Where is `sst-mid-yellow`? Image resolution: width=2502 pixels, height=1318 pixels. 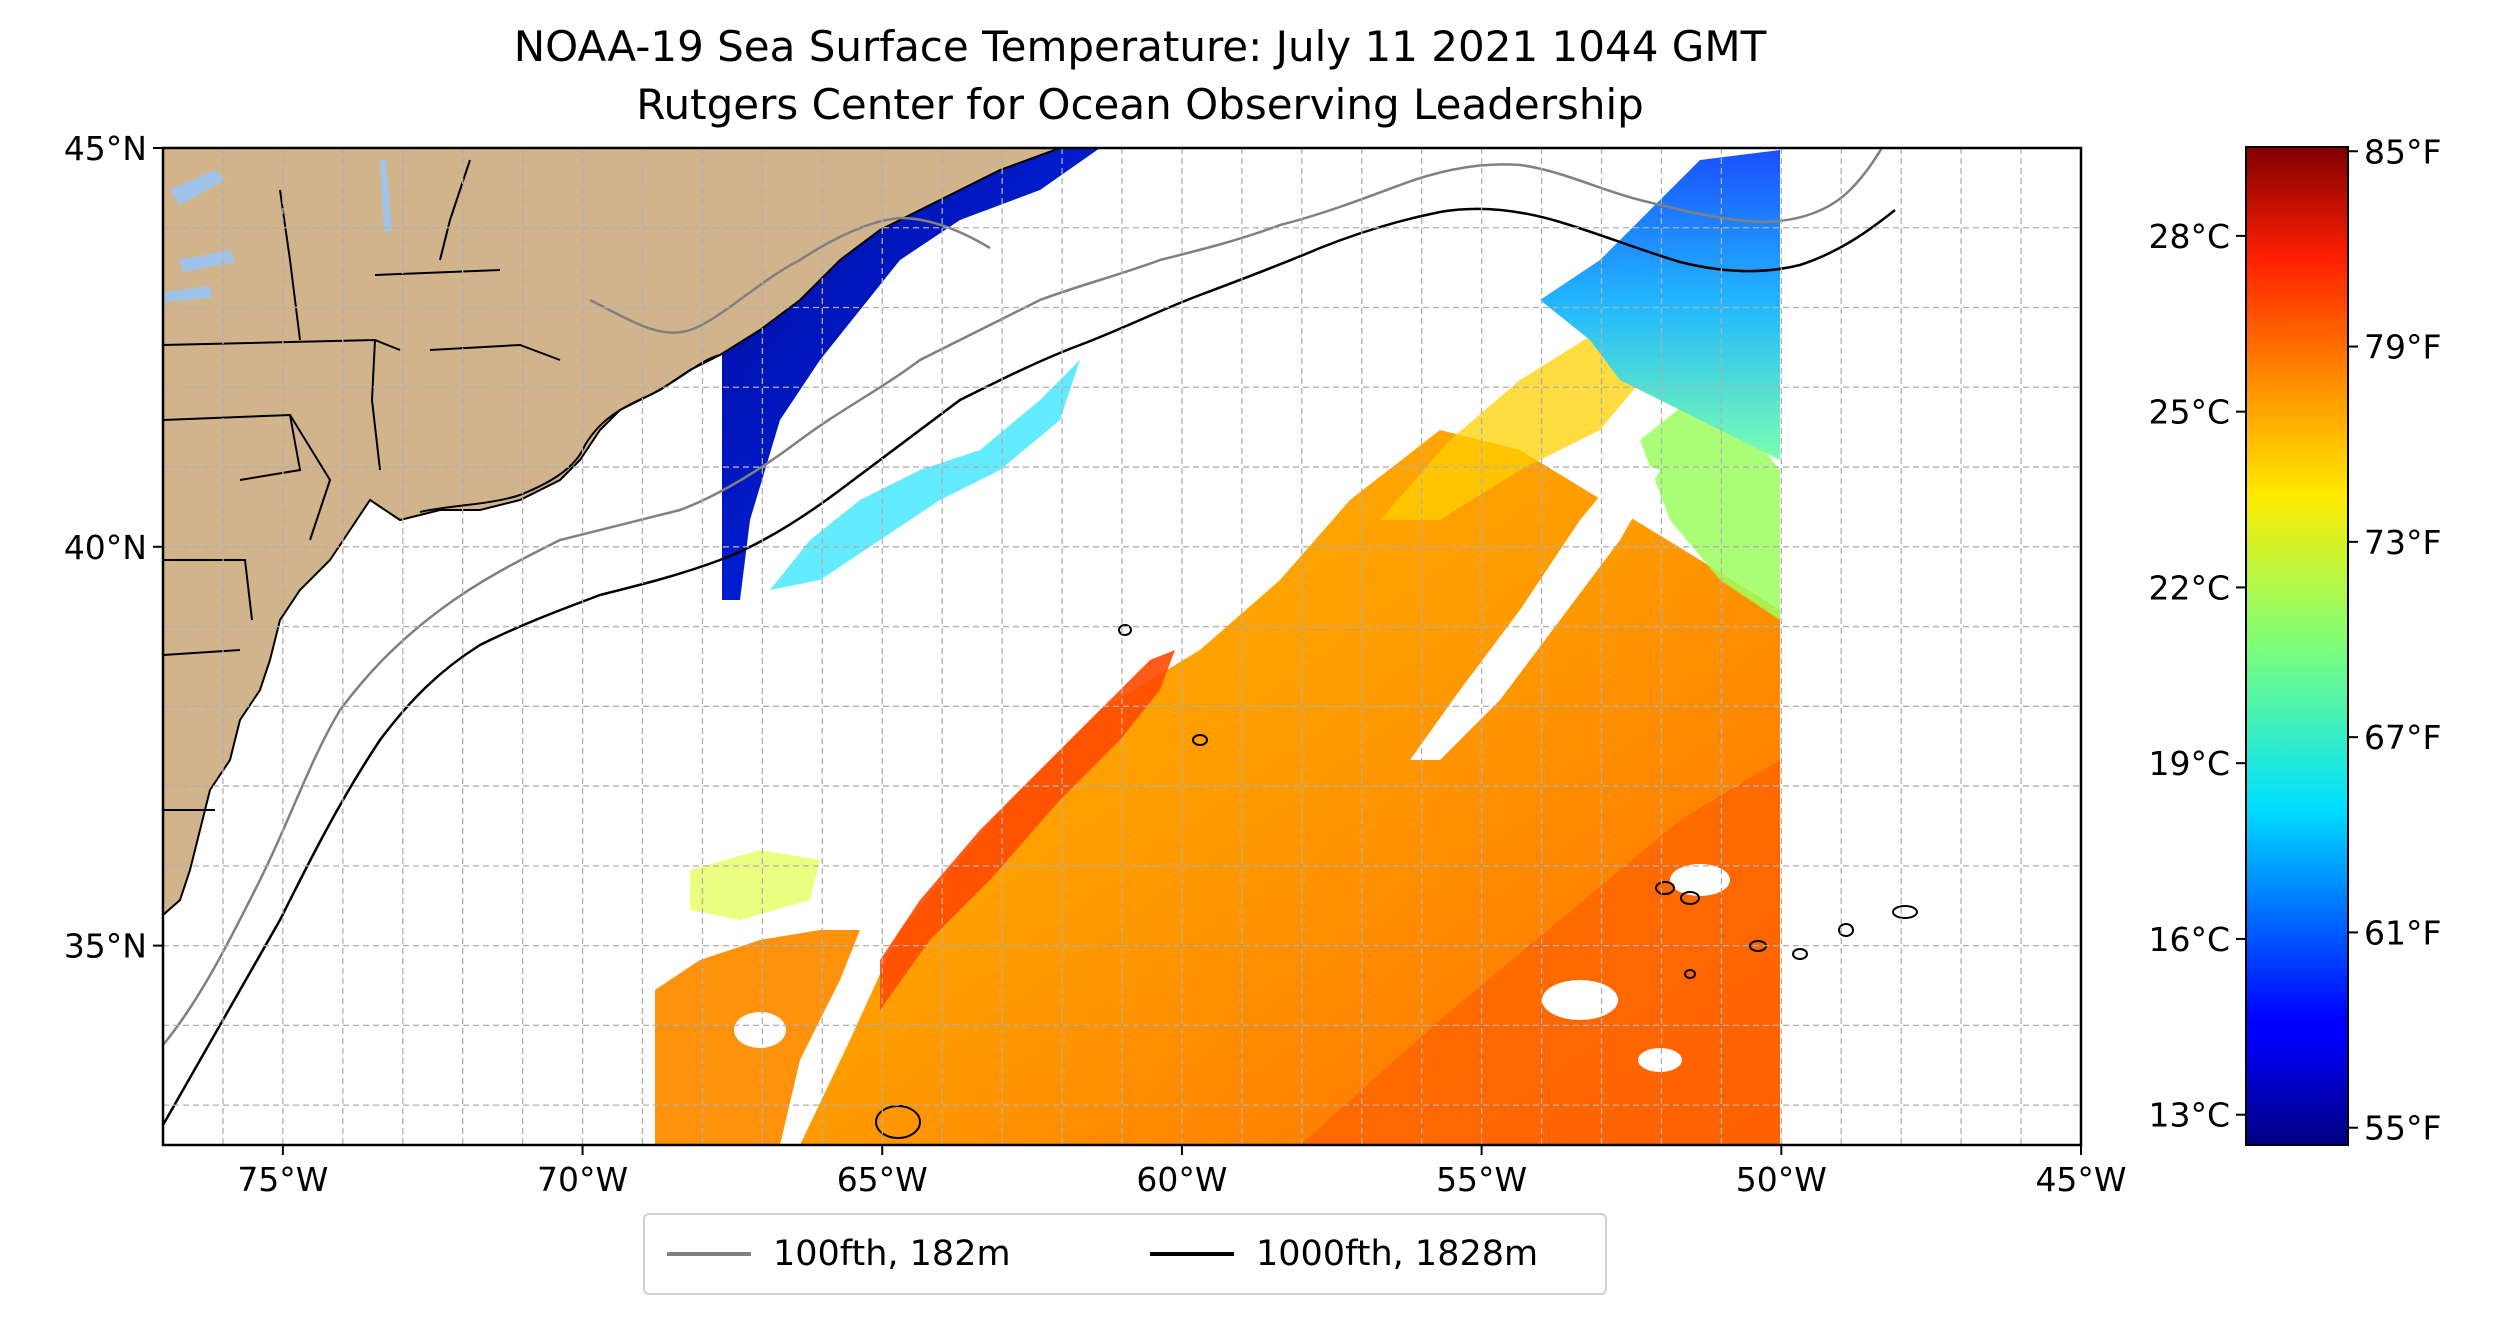
sst-mid-yellow is located at coordinates (1515, 425).